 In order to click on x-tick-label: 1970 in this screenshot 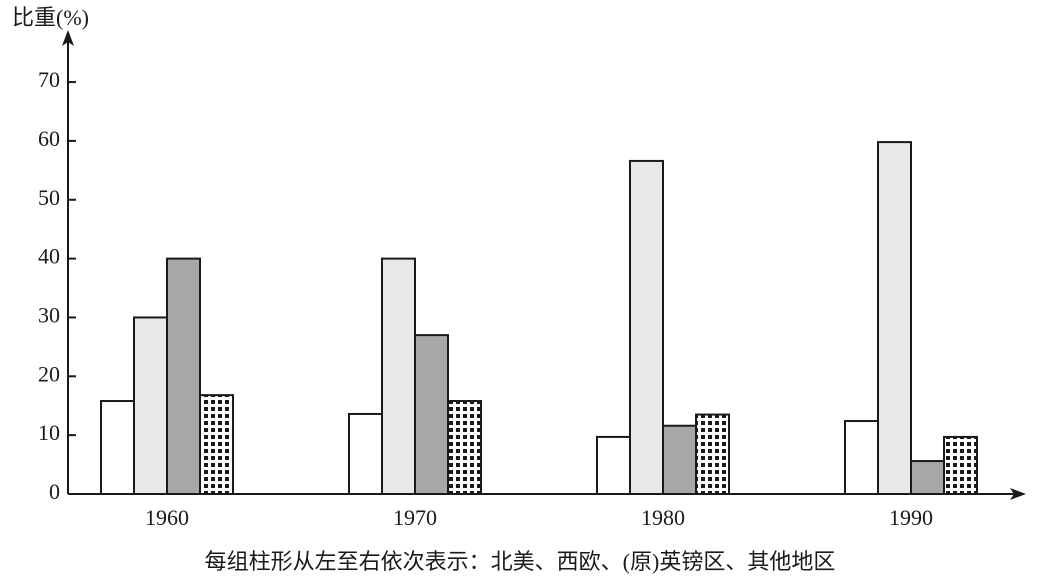, I will do `click(415, 517)`.